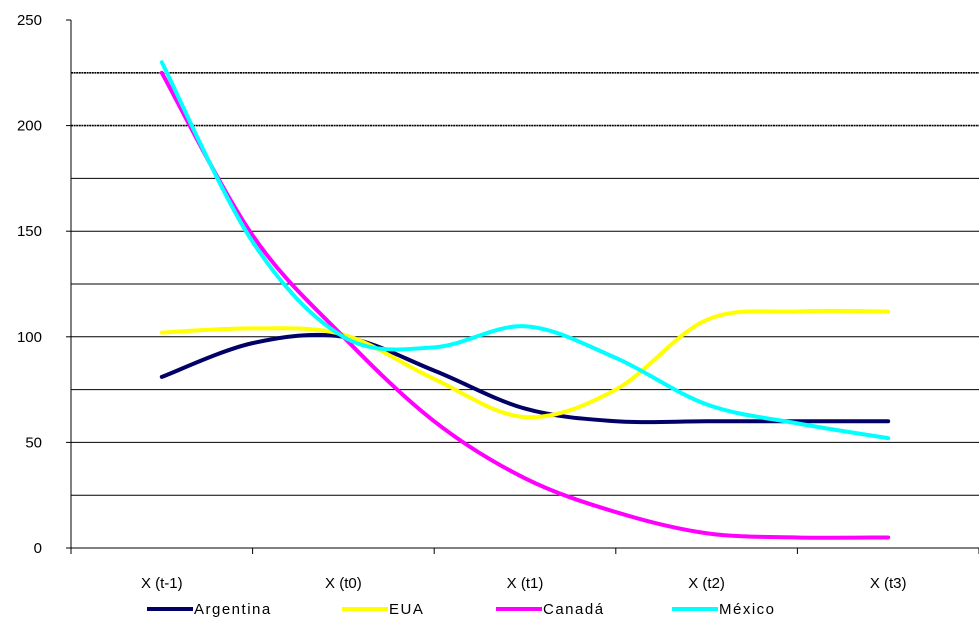  What do you see at coordinates (33, 442) in the screenshot?
I see `y-tick-label-50: 50` at bounding box center [33, 442].